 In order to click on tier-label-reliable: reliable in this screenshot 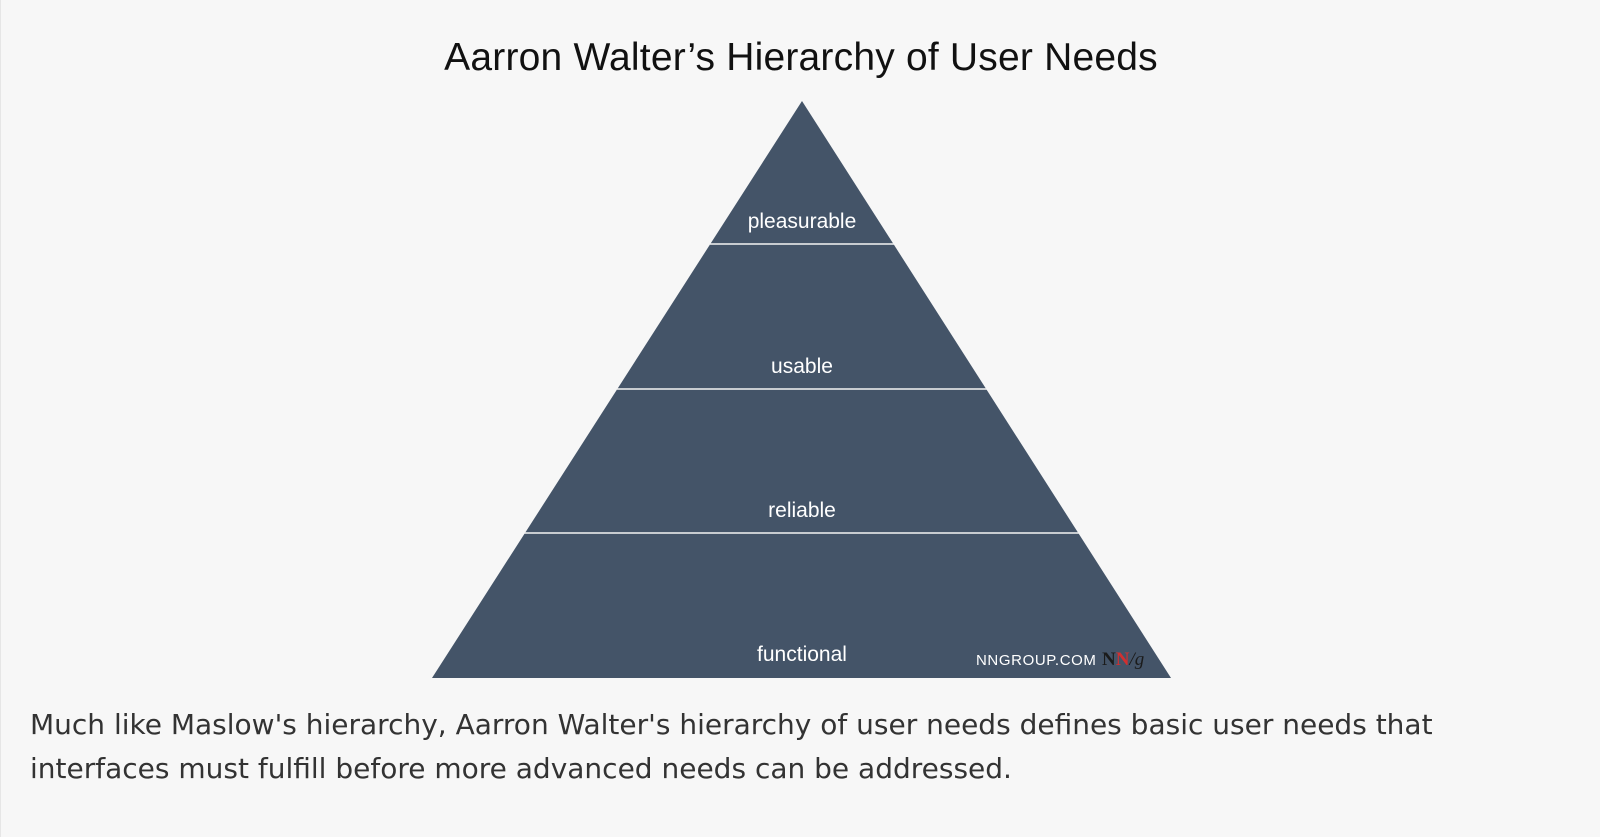, I will do `click(802, 510)`.